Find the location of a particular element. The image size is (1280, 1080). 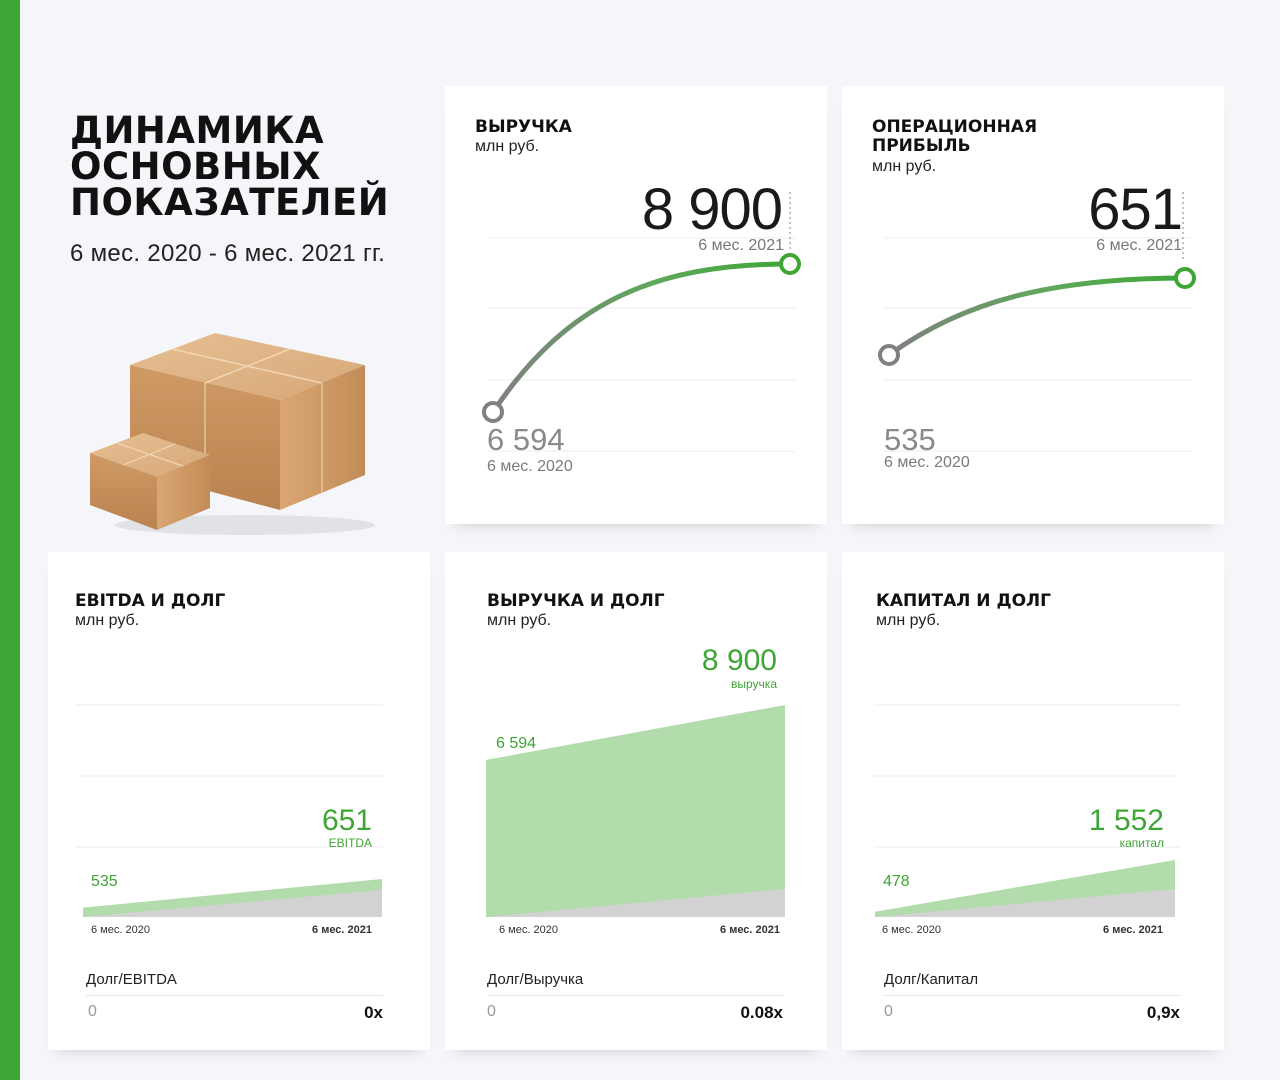

revenue-curve is located at coordinates (641, 338).